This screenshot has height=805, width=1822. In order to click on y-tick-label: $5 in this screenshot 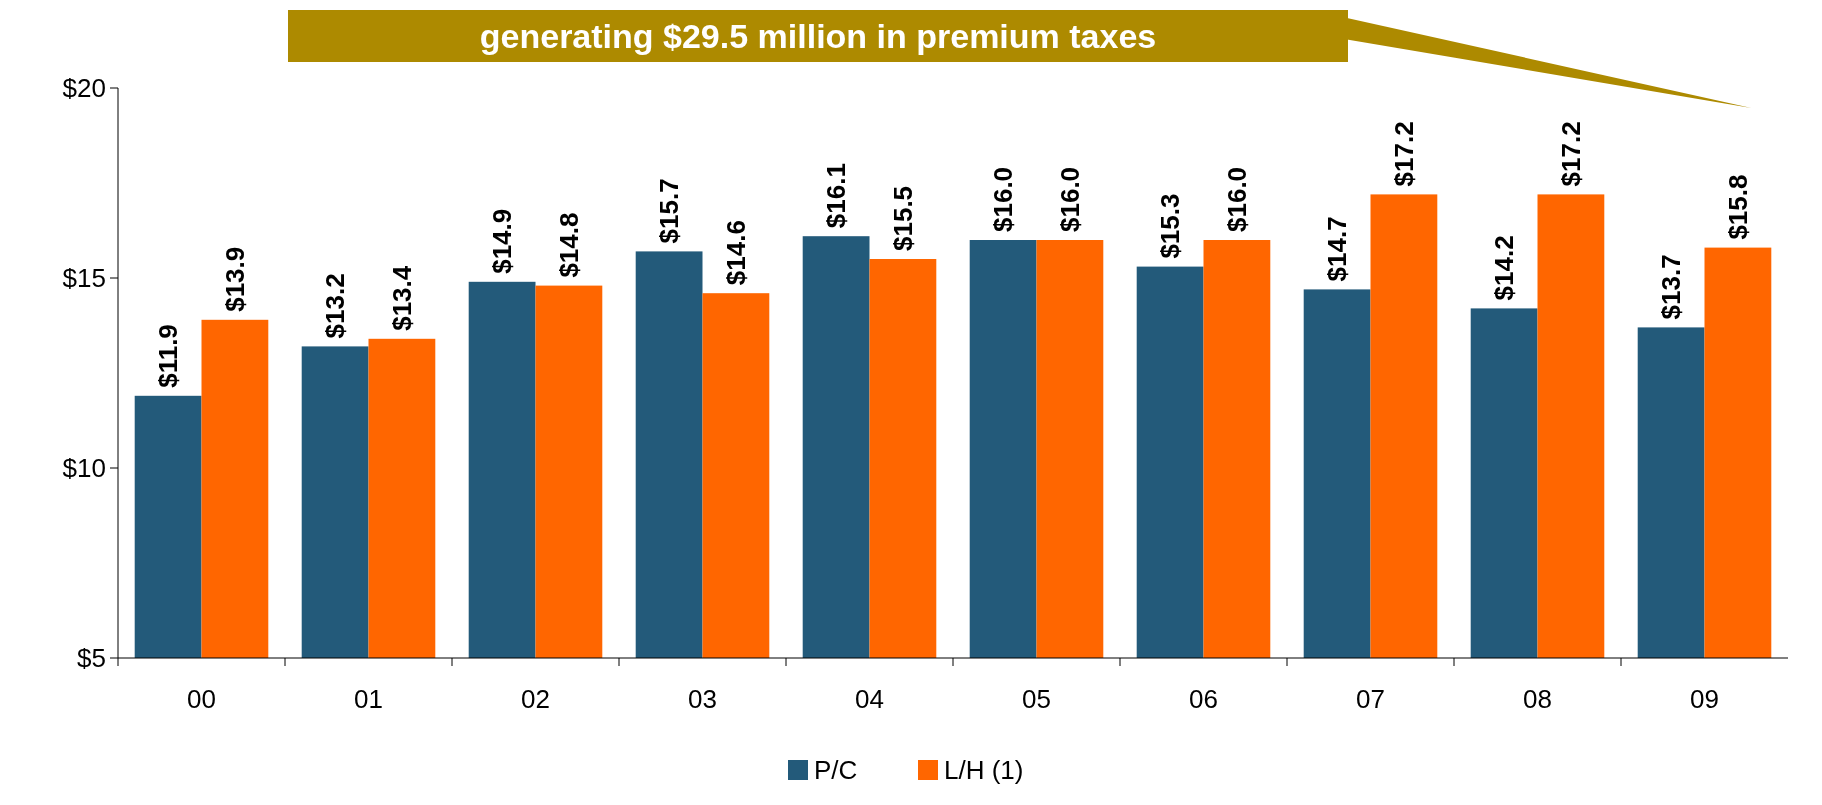, I will do `click(91, 658)`.